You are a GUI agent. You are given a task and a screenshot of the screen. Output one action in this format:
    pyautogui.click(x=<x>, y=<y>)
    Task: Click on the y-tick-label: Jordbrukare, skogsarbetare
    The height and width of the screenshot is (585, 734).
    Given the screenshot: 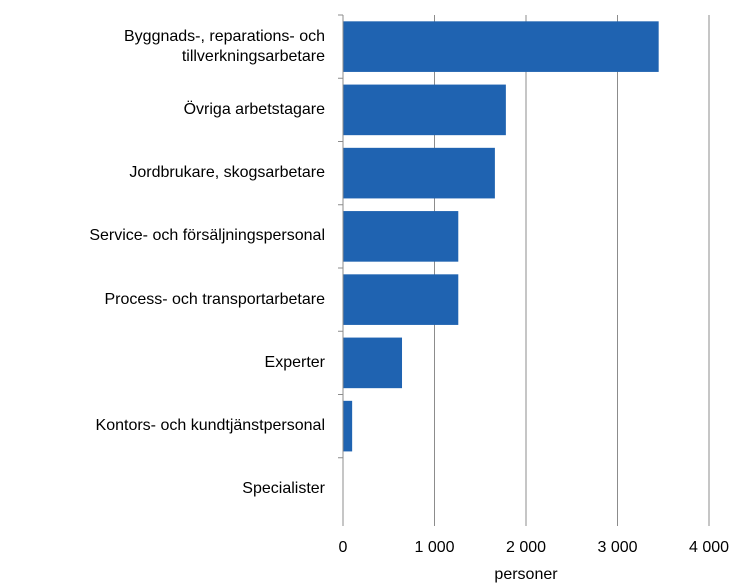 What is the action you would take?
    pyautogui.click(x=227, y=173)
    